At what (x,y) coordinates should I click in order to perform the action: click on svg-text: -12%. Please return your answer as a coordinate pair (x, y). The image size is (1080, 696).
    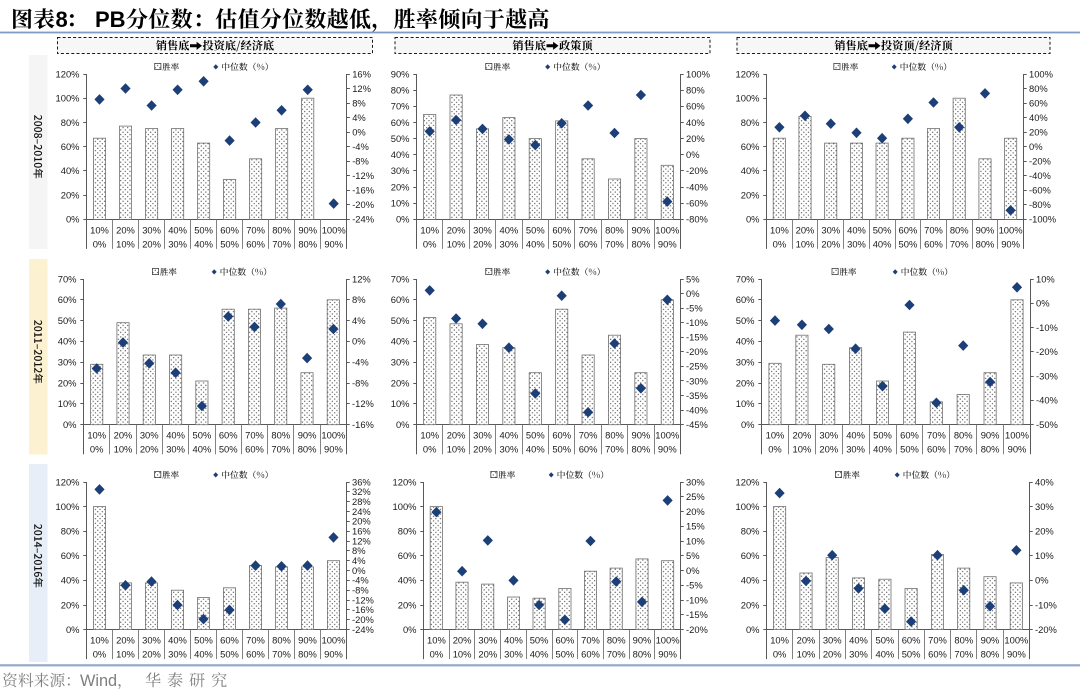
    Looking at the image, I should click on (363, 175).